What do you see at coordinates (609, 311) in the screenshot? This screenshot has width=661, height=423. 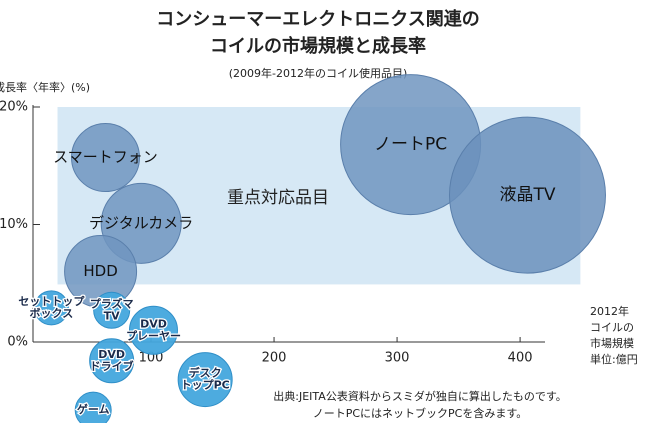 I see `x-axis-label: 2012年` at bounding box center [609, 311].